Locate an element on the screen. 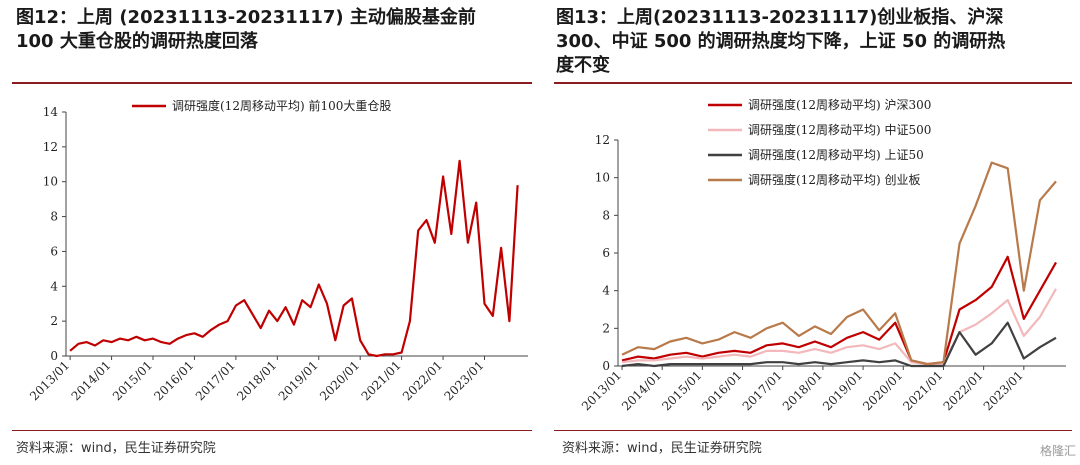  legend-label: 调研强度(12周移动平均) 上证50 is located at coordinates (836, 154).